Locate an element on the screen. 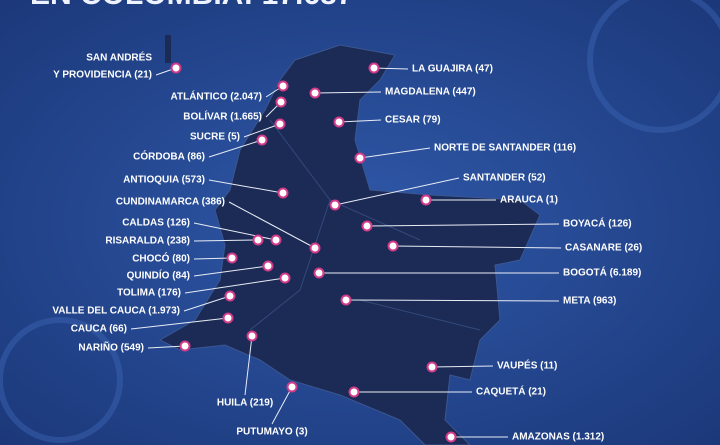 The image size is (720, 445). island is located at coordinates (168, 49).